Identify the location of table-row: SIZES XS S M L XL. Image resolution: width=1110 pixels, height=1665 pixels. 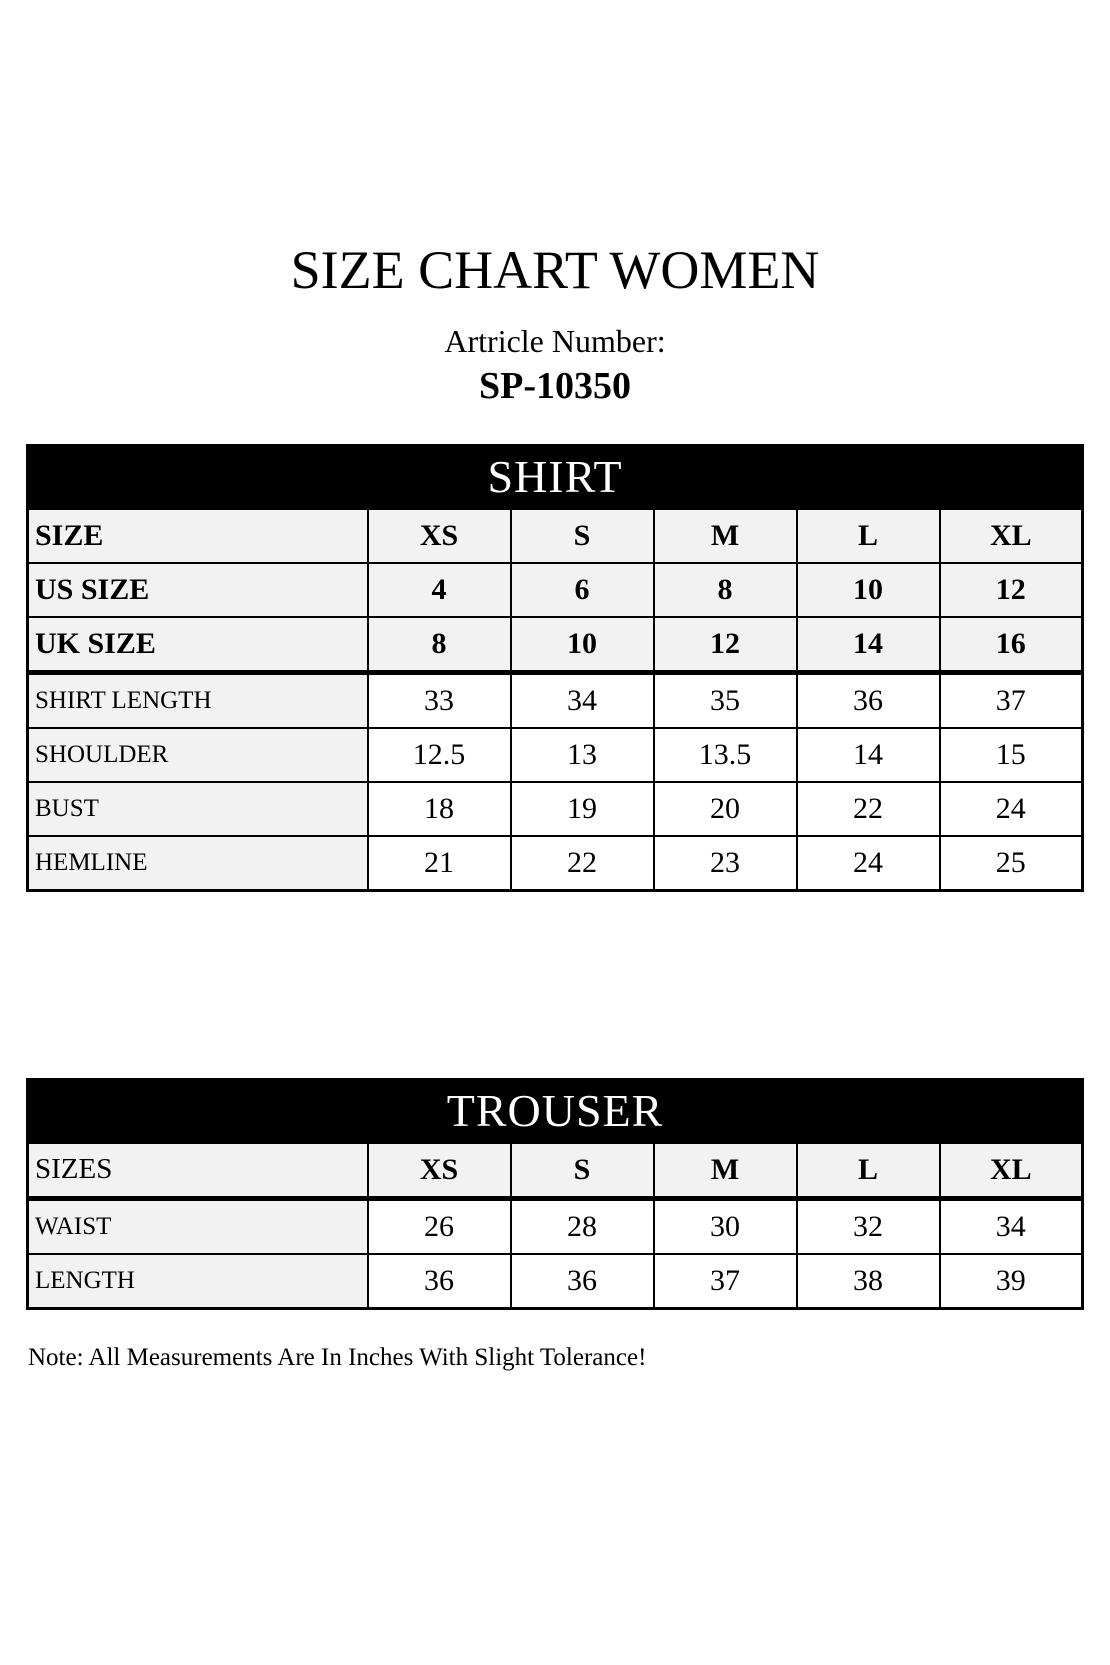
(555, 1171).